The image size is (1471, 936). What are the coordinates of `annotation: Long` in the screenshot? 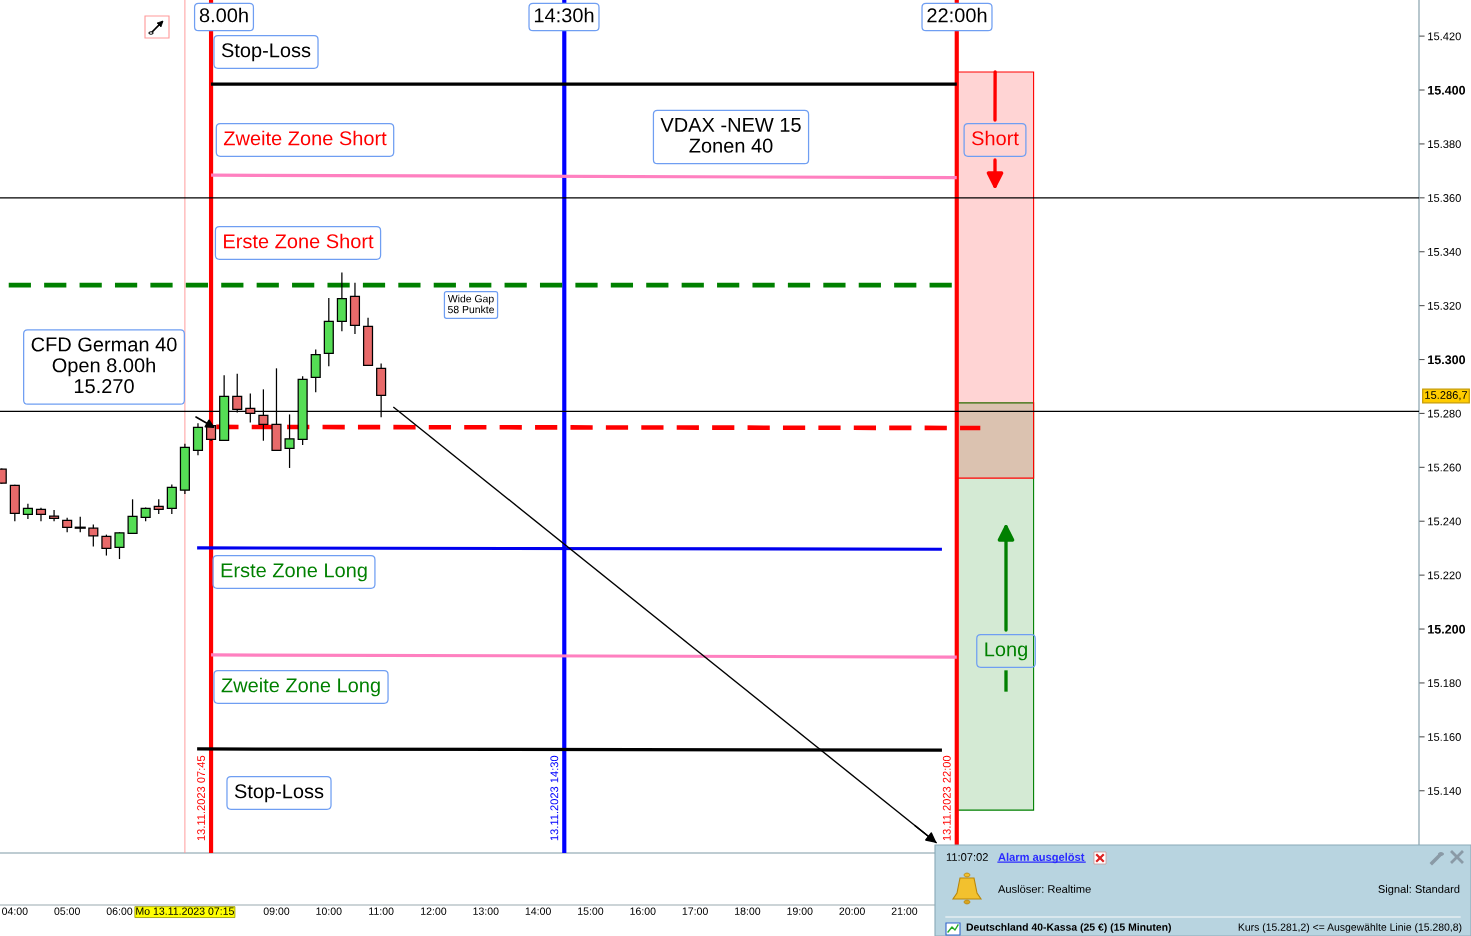 It's located at (1006, 651).